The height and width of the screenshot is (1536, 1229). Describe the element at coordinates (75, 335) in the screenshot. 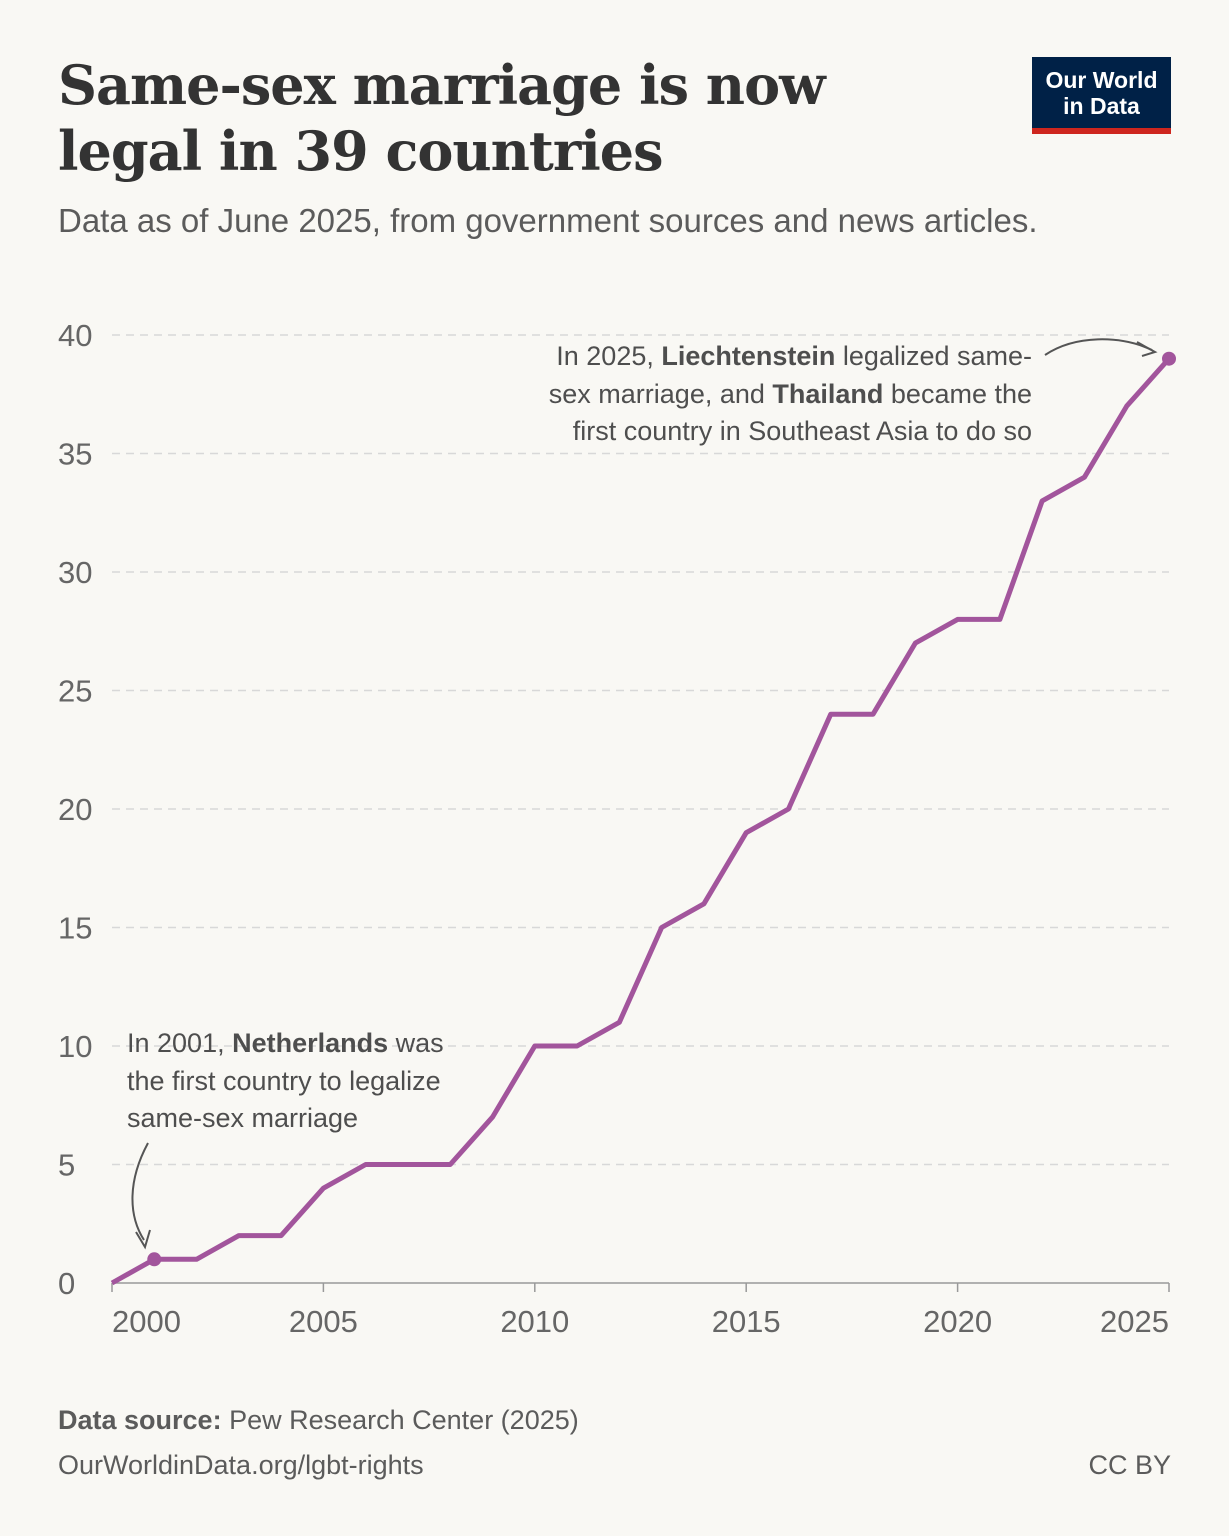

I see `y-tick-label: 40` at that location.